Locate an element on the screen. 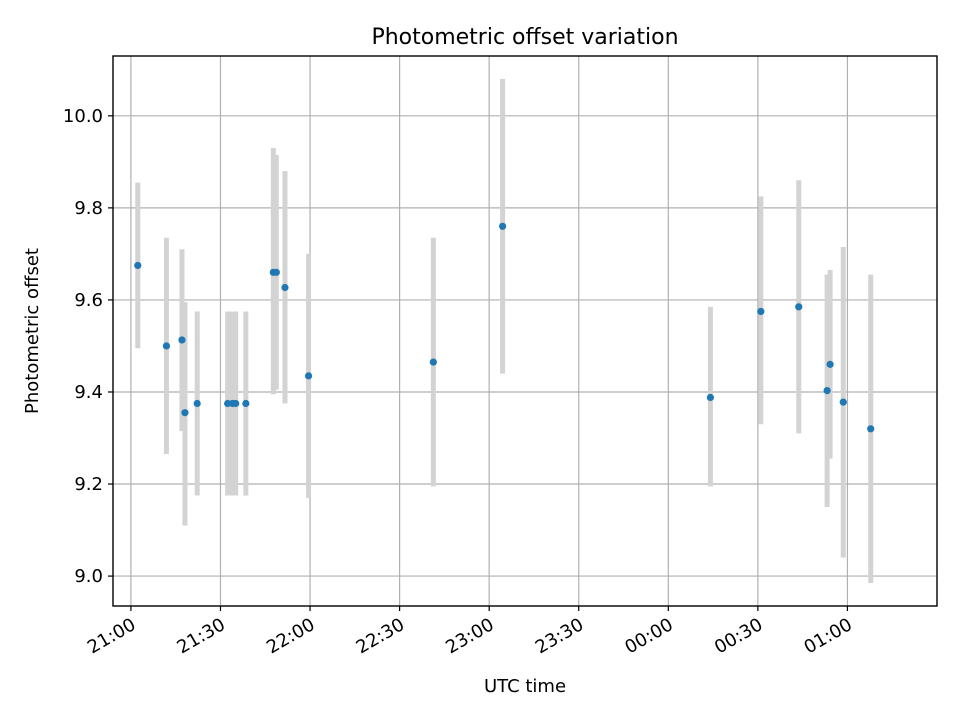 This screenshot has height=720, width=960. x-tick-label: 01:00 is located at coordinates (828, 636).